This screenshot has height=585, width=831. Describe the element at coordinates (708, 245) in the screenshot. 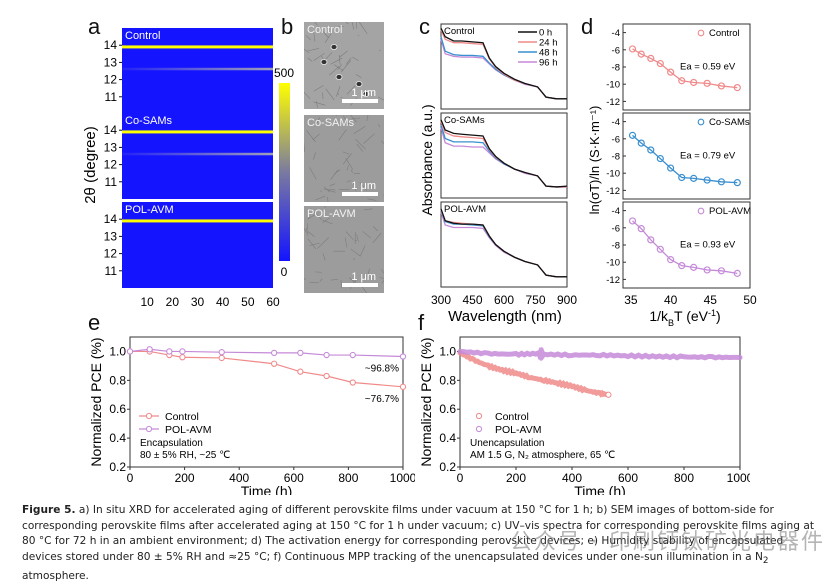

I see `ea-annotation: Ea = 0.93 eV` at that location.